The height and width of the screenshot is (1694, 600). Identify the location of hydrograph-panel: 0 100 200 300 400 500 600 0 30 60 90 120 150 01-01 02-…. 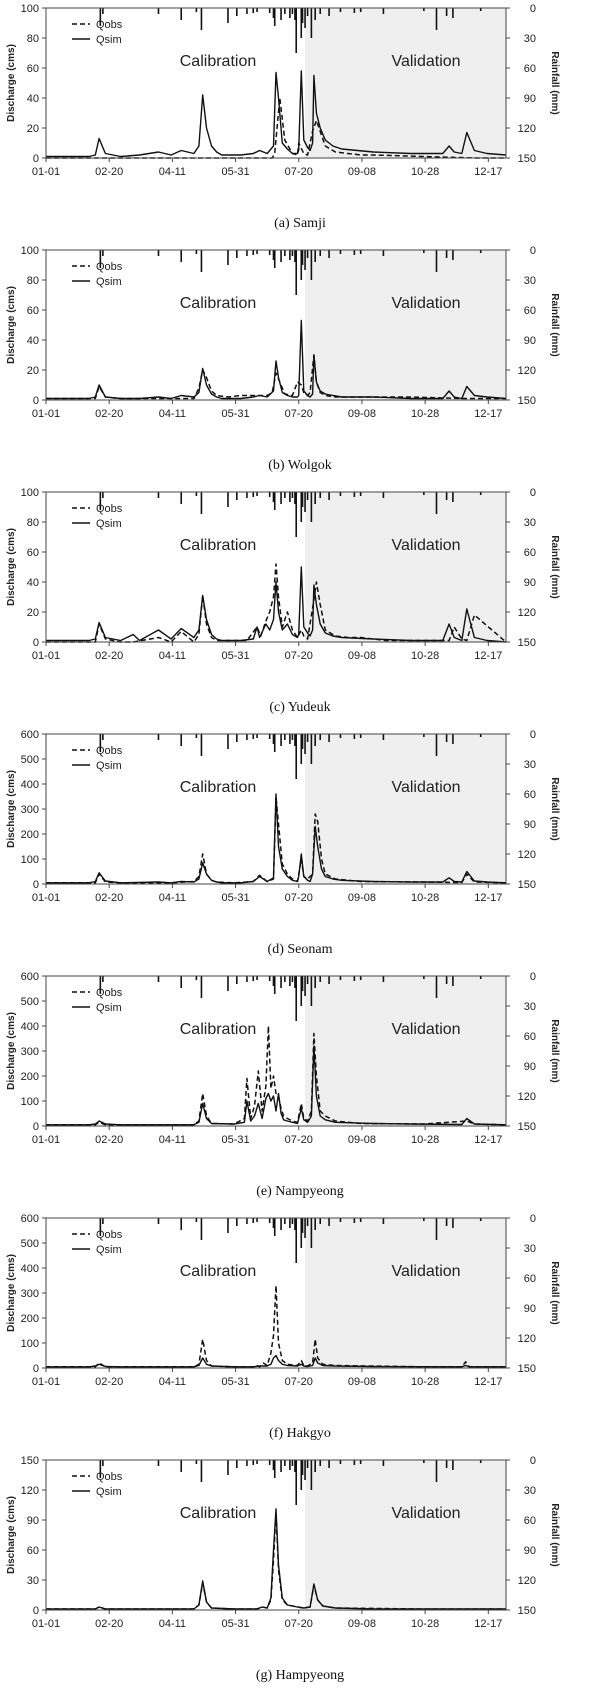
(300, 1089).